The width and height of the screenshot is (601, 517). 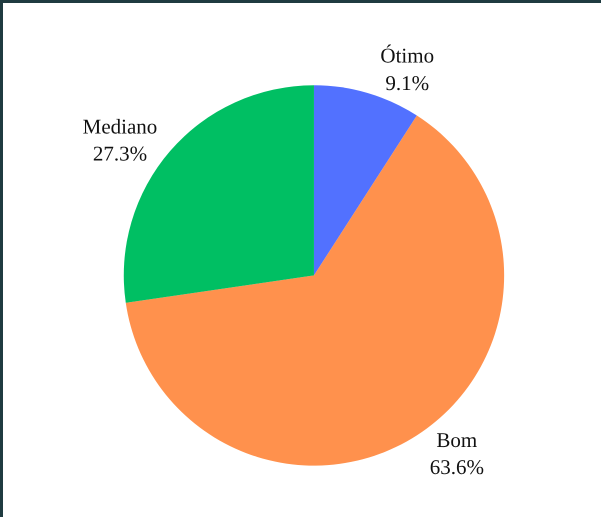 What do you see at coordinates (457, 440) in the screenshot?
I see `slice-label: Bom` at bounding box center [457, 440].